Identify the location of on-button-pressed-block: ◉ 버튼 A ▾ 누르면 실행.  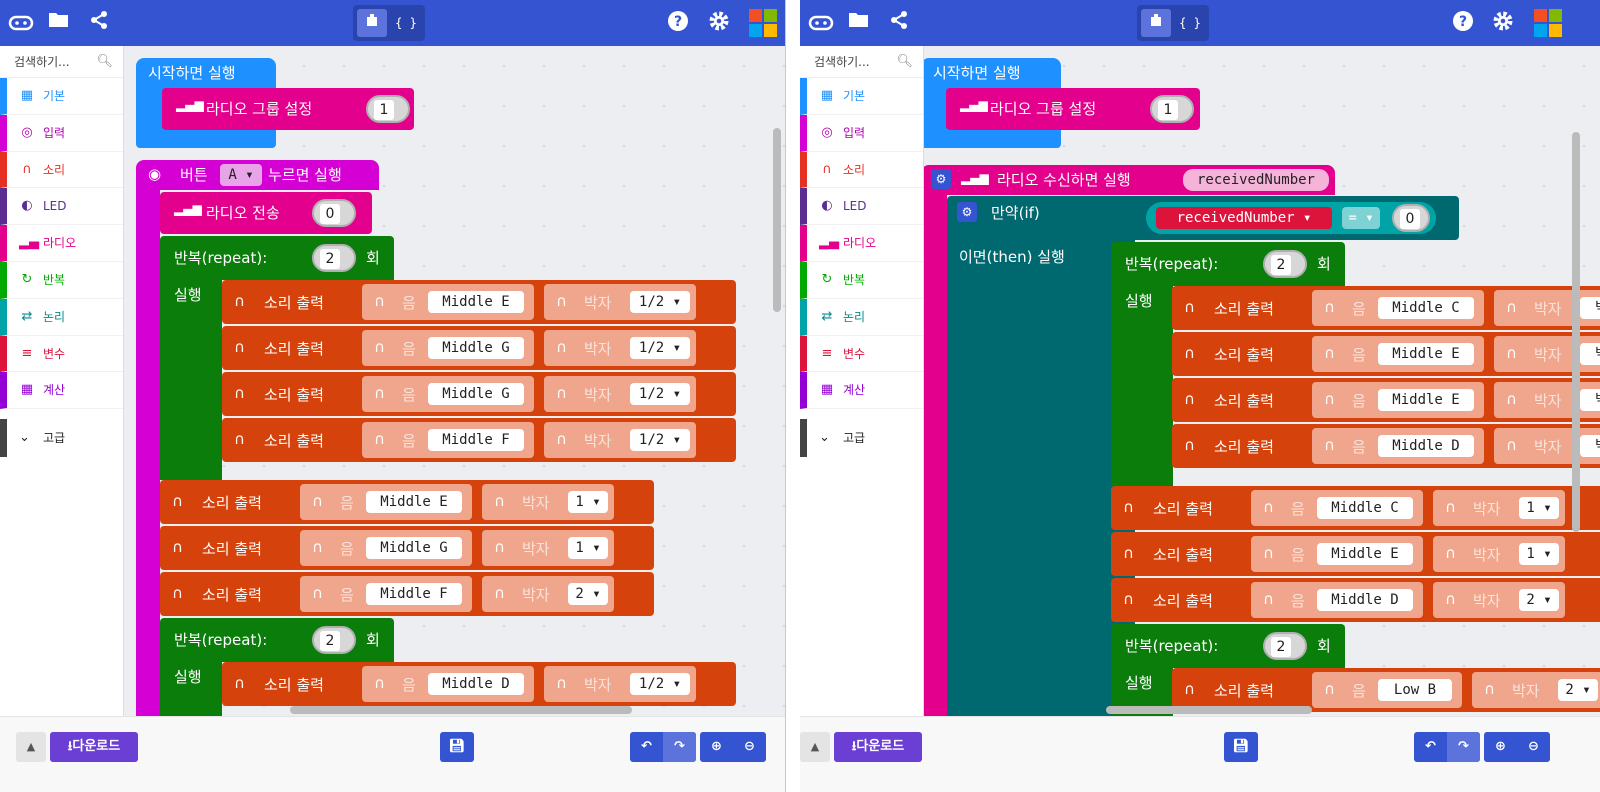
(257, 175).